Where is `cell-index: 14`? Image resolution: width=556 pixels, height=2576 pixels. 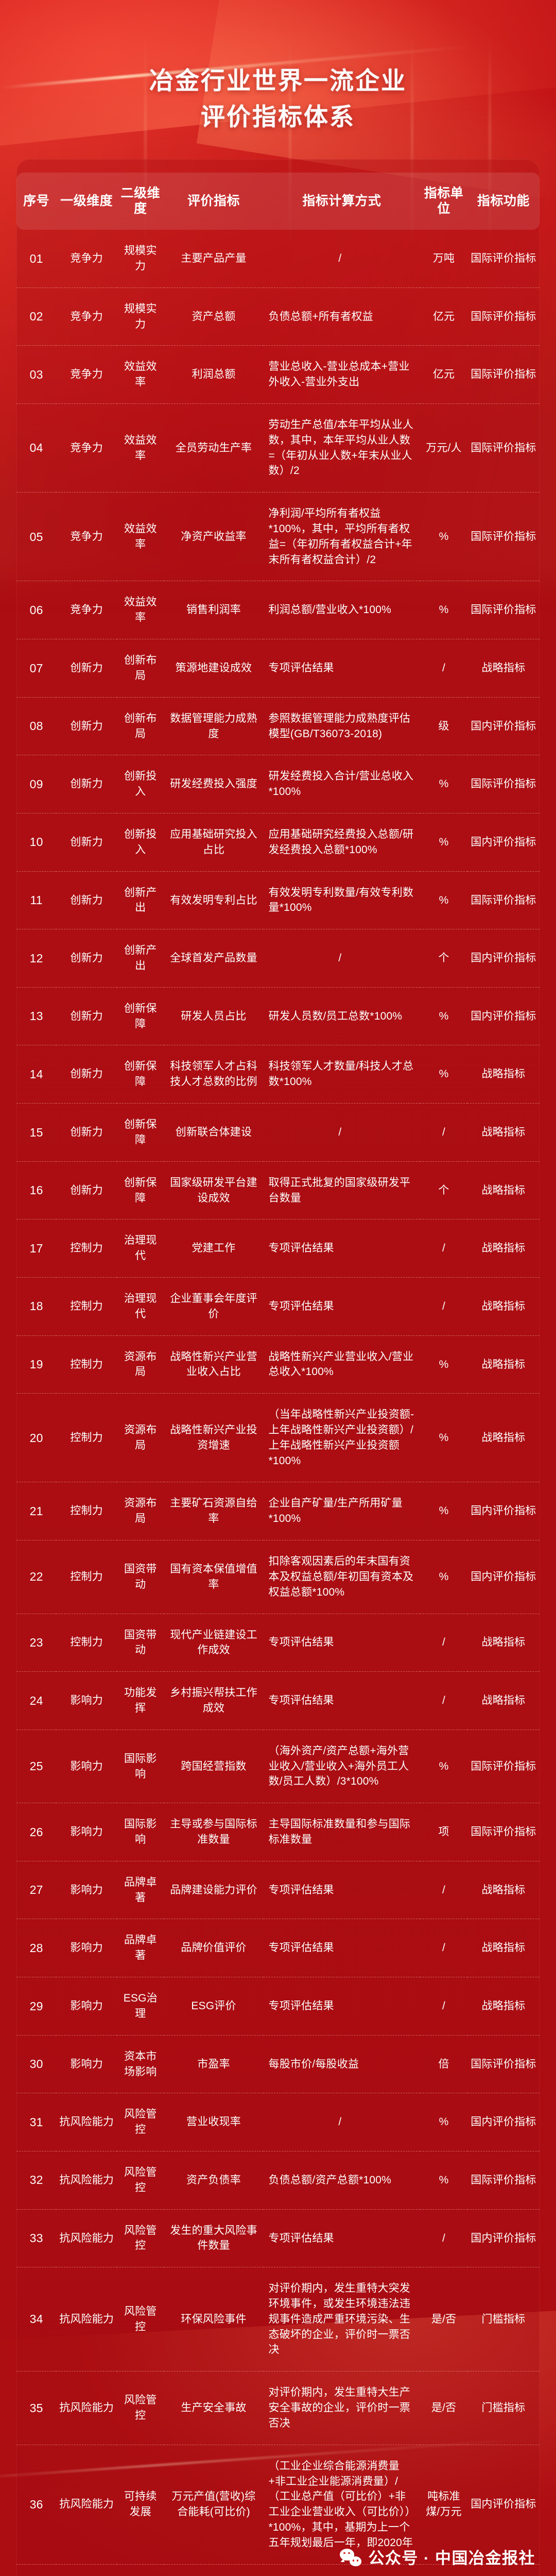 cell-index: 14 is located at coordinates (36, 1074).